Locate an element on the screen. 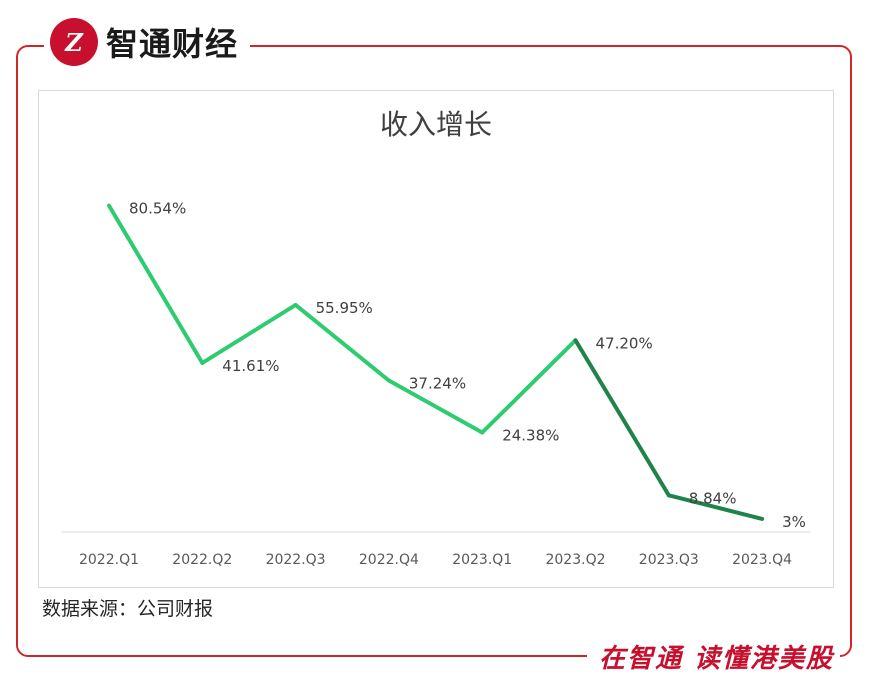 Image resolution: width=870 pixels, height=698 pixels. x-tick-label: 2023.Q1 is located at coordinates (482, 560).